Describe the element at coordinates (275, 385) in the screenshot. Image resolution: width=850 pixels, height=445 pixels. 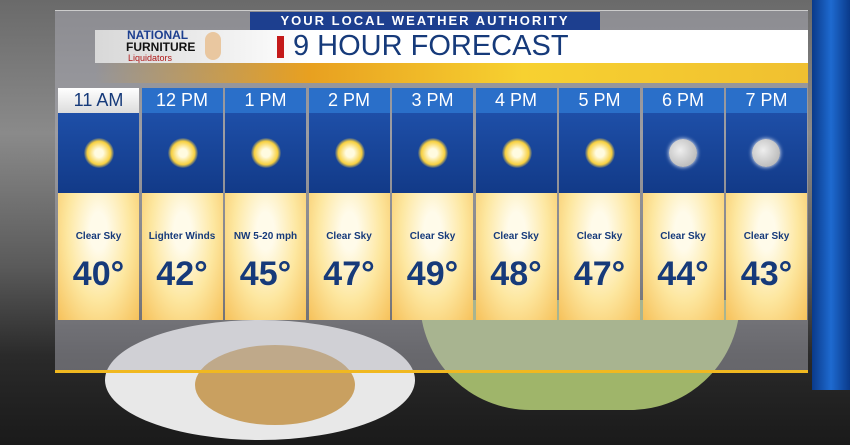
I see `background-pancake` at that location.